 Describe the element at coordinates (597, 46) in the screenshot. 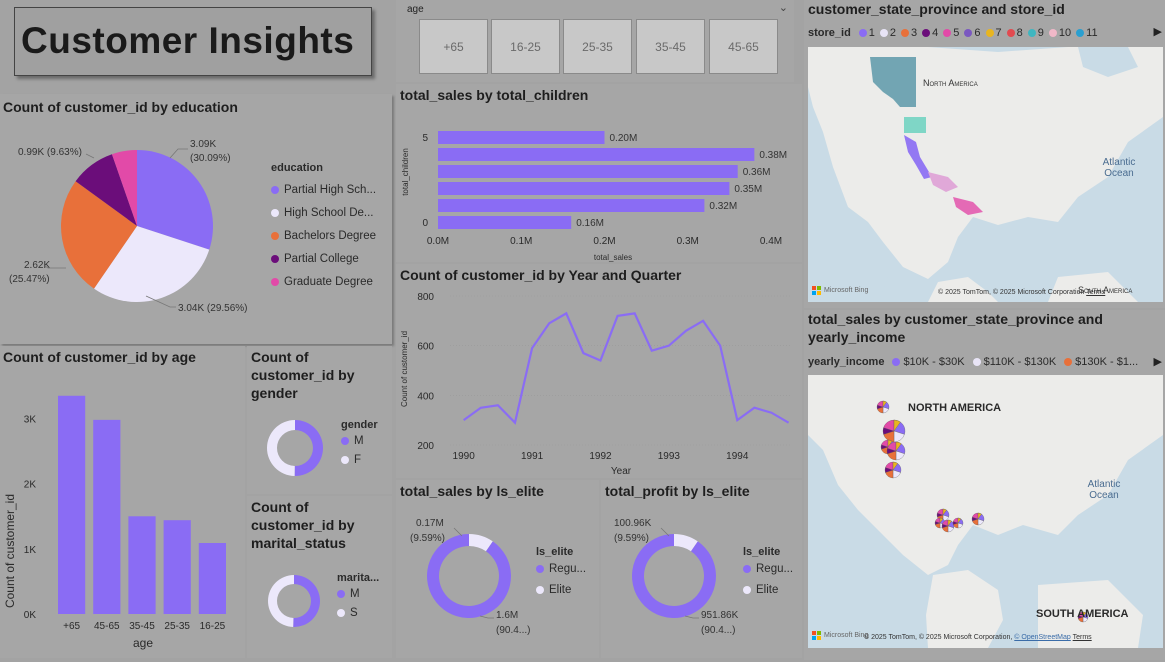

I see `age-option-25-35: 25-35` at that location.